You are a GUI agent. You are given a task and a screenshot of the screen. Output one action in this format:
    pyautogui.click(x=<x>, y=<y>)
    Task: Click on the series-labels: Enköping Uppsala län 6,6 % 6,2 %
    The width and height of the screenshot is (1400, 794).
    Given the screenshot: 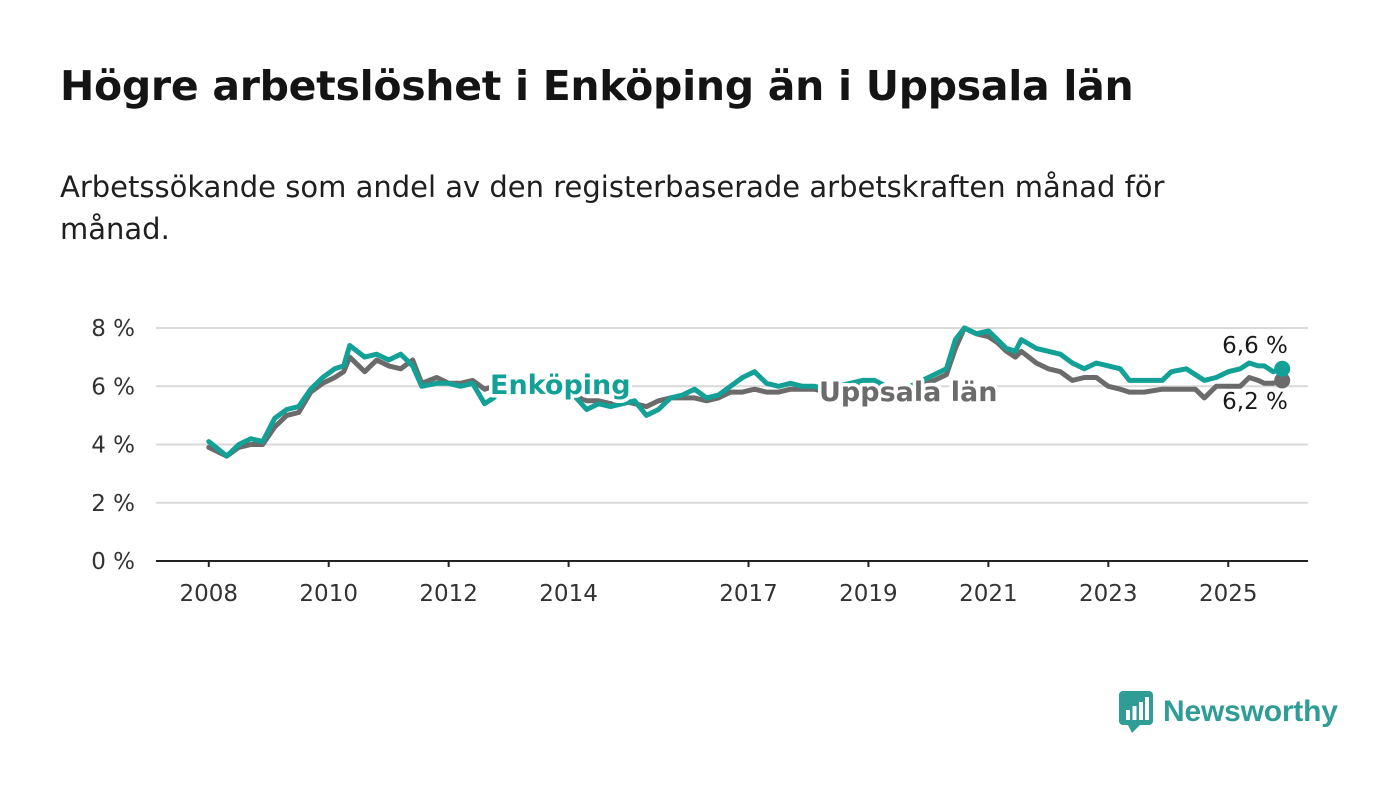 What is the action you would take?
    pyautogui.click(x=887, y=374)
    